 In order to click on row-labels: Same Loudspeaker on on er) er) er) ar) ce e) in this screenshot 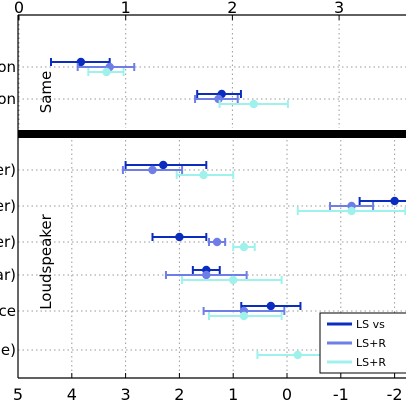, I will do `click(27, 208)`.